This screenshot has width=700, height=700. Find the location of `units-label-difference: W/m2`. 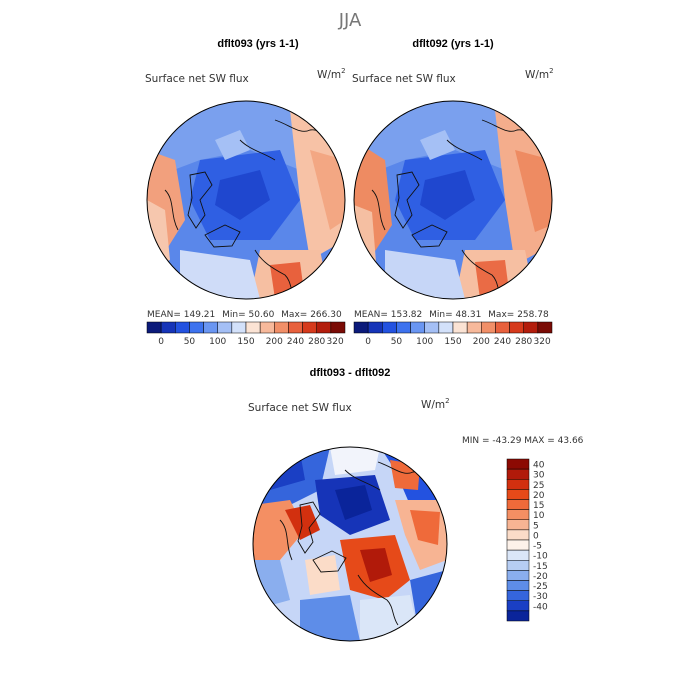

units-label-difference: W/m2 is located at coordinates (435, 404).